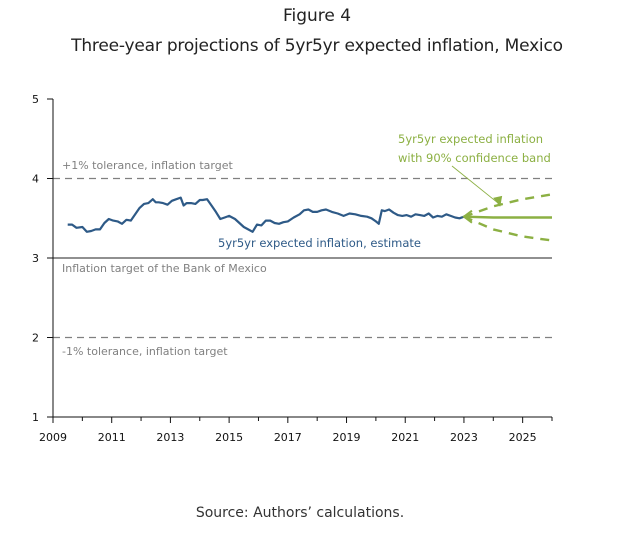 This screenshot has height=542, width=634. What do you see at coordinates (35, 99) in the screenshot?
I see `y-tick-label: 5` at bounding box center [35, 99].